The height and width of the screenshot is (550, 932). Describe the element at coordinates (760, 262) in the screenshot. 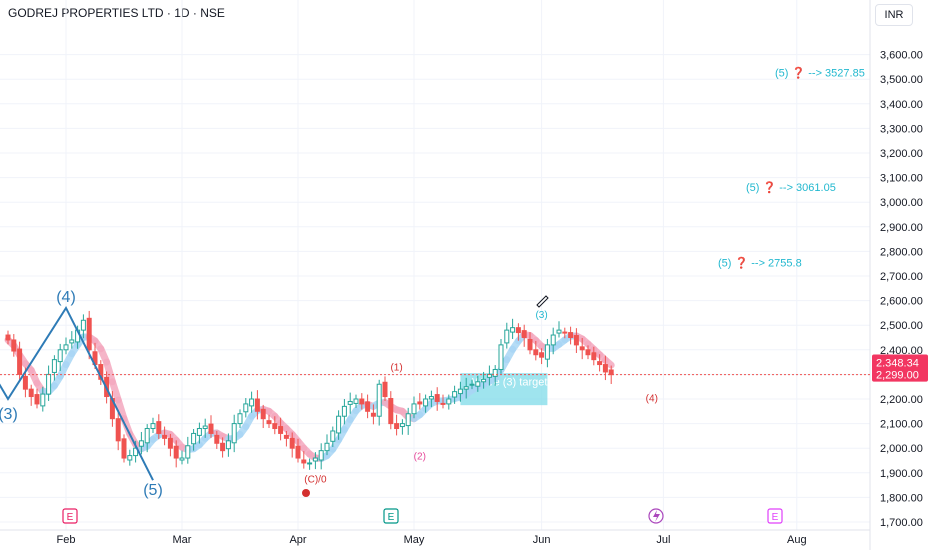

I see `target-annotation: (5) ❓ --> 2755.8` at that location.